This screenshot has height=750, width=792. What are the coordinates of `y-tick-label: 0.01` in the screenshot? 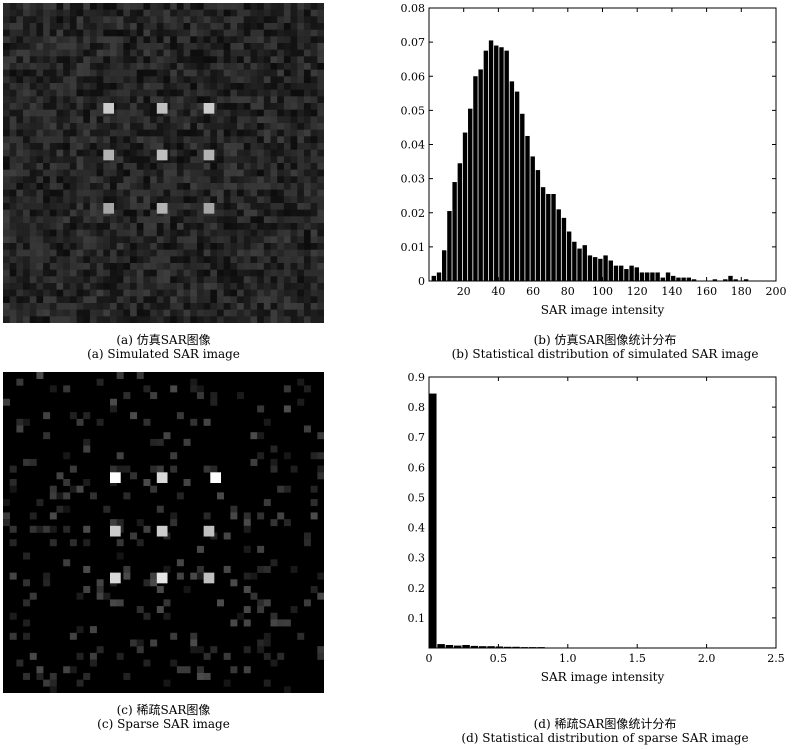 It's located at (413, 247).